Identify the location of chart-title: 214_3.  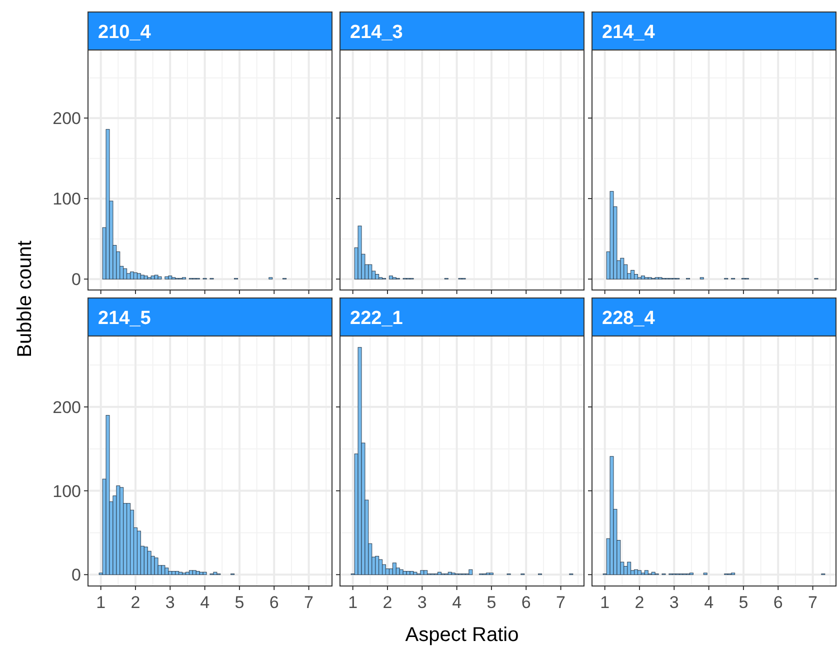
(376, 32).